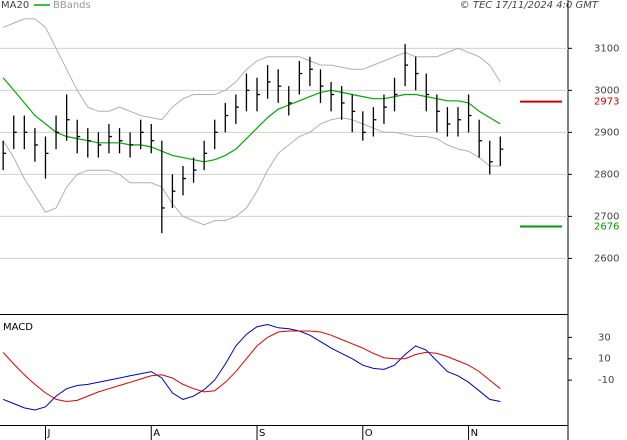 The width and height of the screenshot is (627, 440). What do you see at coordinates (604, 359) in the screenshot?
I see `y-tick-label: 10` at bounding box center [604, 359].